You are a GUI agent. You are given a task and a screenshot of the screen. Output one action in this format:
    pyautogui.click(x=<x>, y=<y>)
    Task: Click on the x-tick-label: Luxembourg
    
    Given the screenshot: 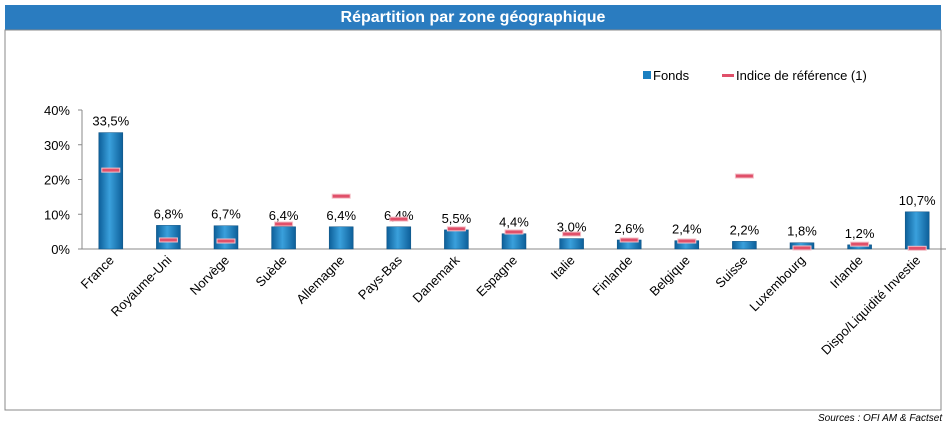 What is the action you would take?
    pyautogui.click(x=777, y=284)
    